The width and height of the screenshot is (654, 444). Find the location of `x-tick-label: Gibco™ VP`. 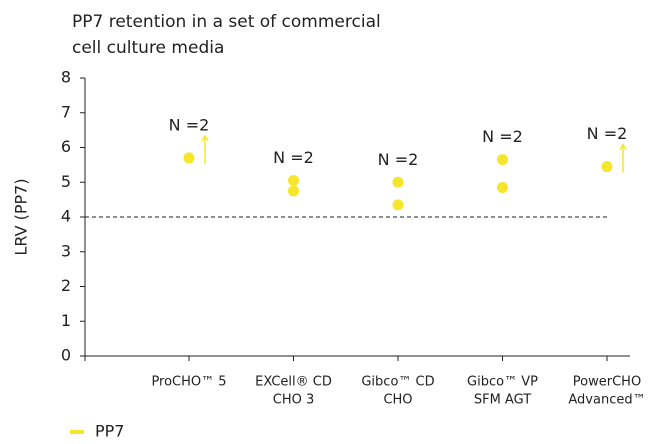

x-tick-label: Gibco™ VP is located at coordinates (502, 382).